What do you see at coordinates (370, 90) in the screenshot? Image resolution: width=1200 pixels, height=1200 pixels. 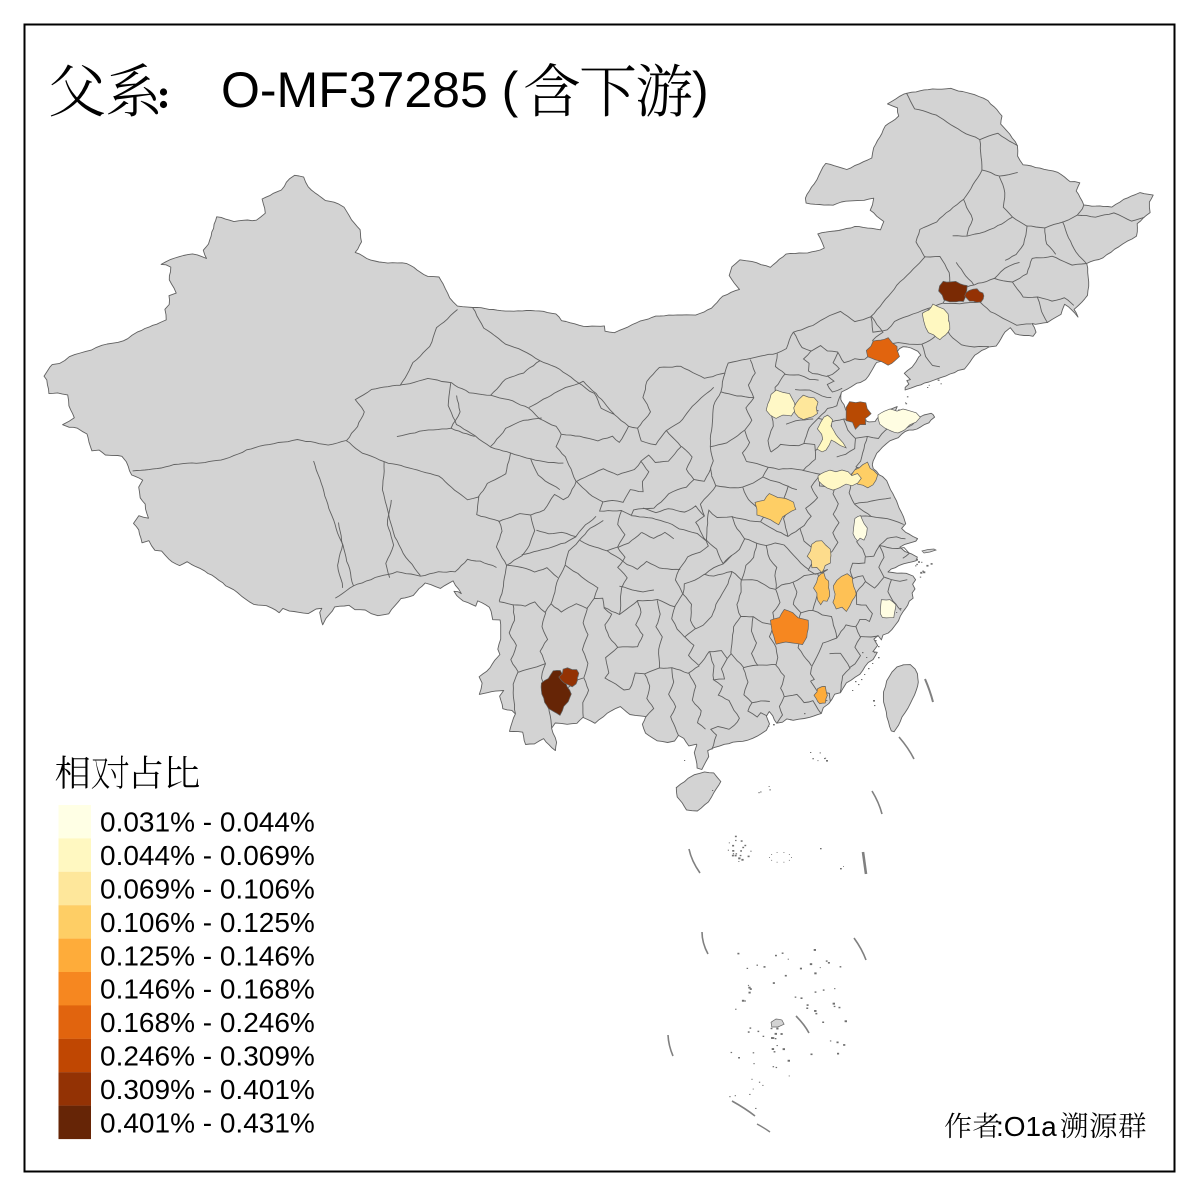 I see `svg-text: O-MF37285 (` at bounding box center [370, 90].